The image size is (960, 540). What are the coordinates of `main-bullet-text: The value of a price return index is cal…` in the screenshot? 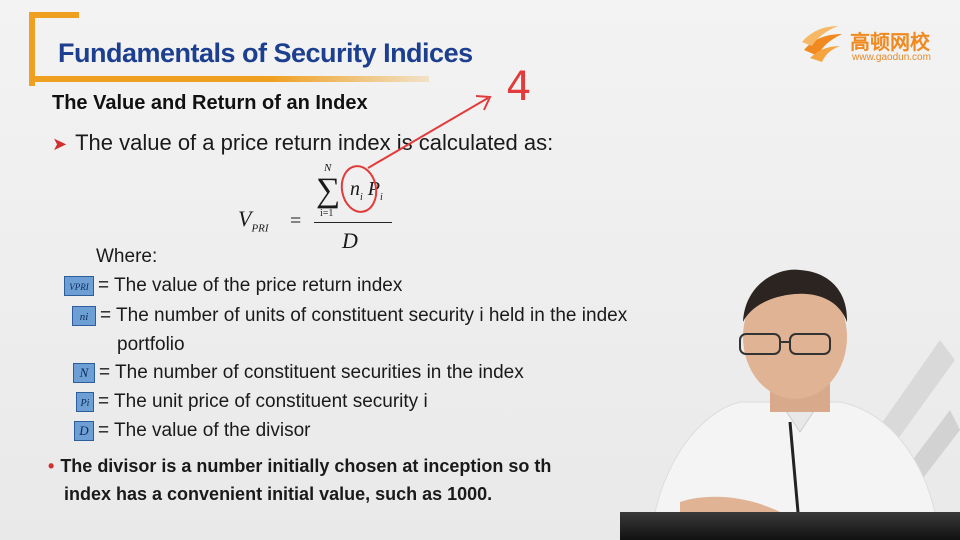 It's located at (314, 142).